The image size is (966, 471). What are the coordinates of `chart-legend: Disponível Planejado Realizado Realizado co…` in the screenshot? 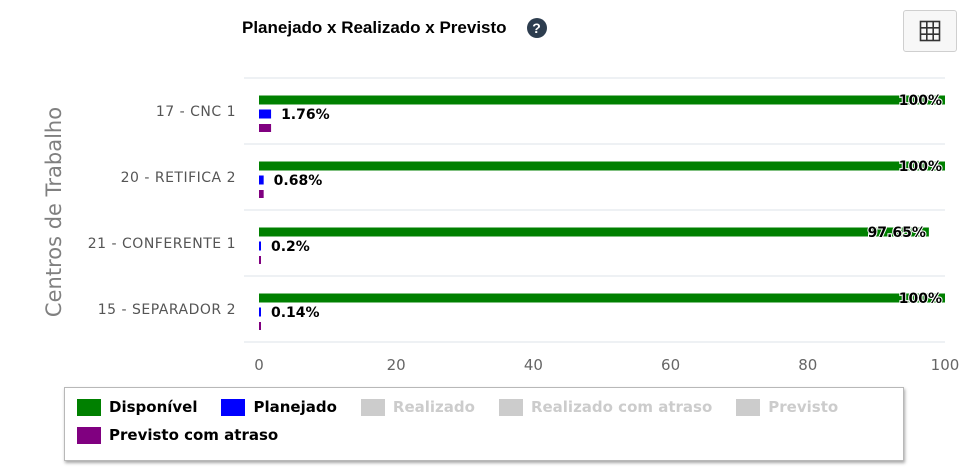 It's located at (484, 424).